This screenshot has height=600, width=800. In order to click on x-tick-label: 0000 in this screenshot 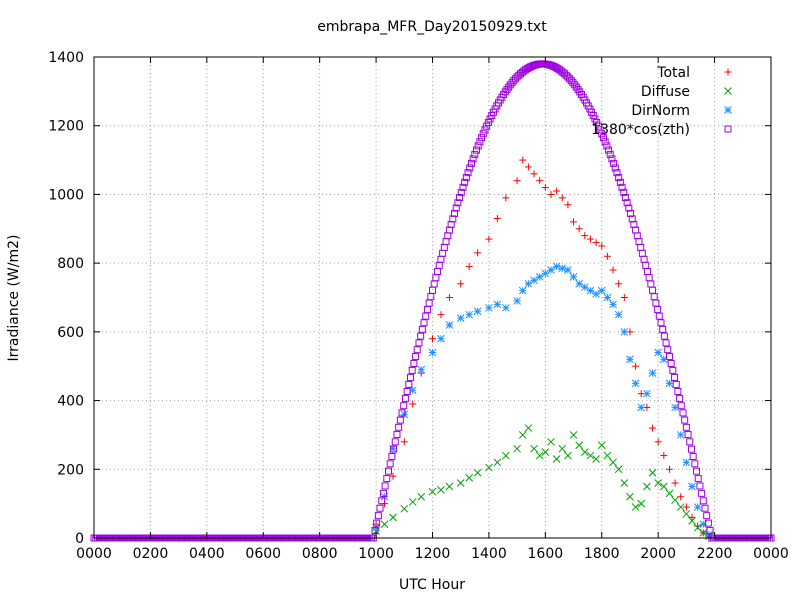, I will do `click(94, 554)`.